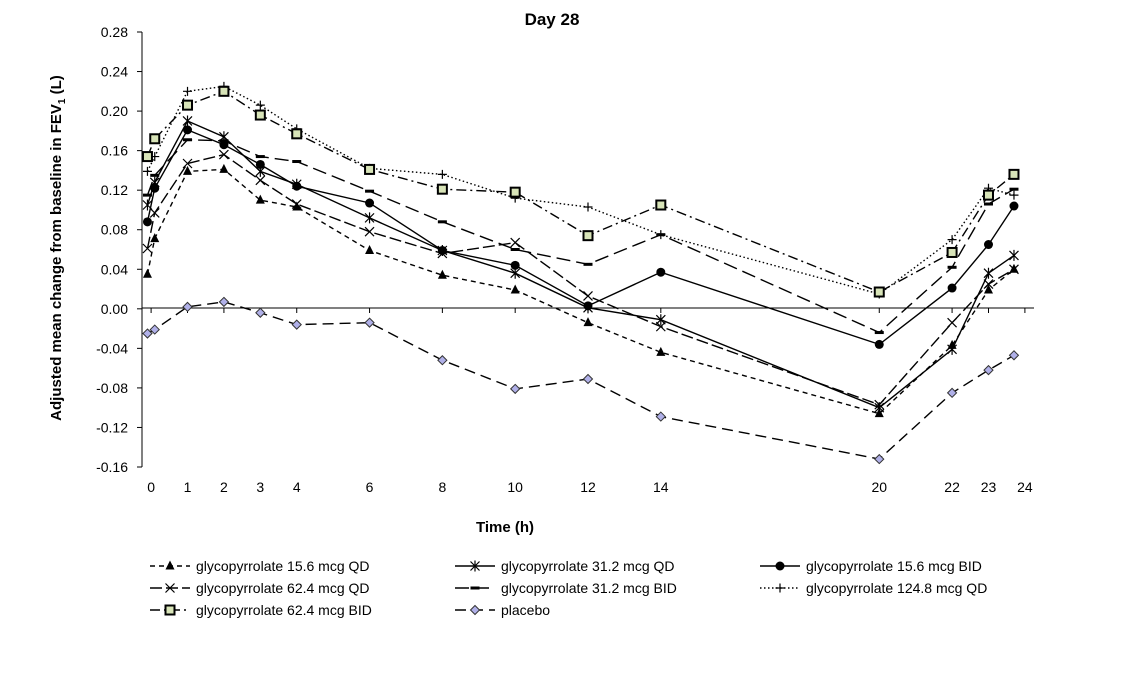 This screenshot has width=1134, height=680. I want to click on x-tick-label: 20, so click(879, 487).